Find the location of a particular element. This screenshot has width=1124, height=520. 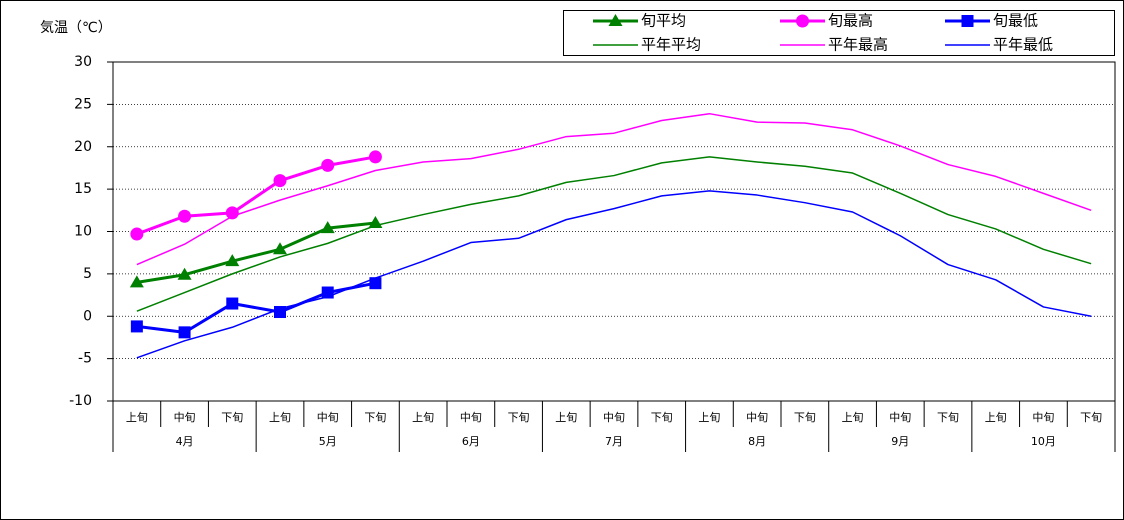

y-tick-label: -5 is located at coordinates (85, 359).